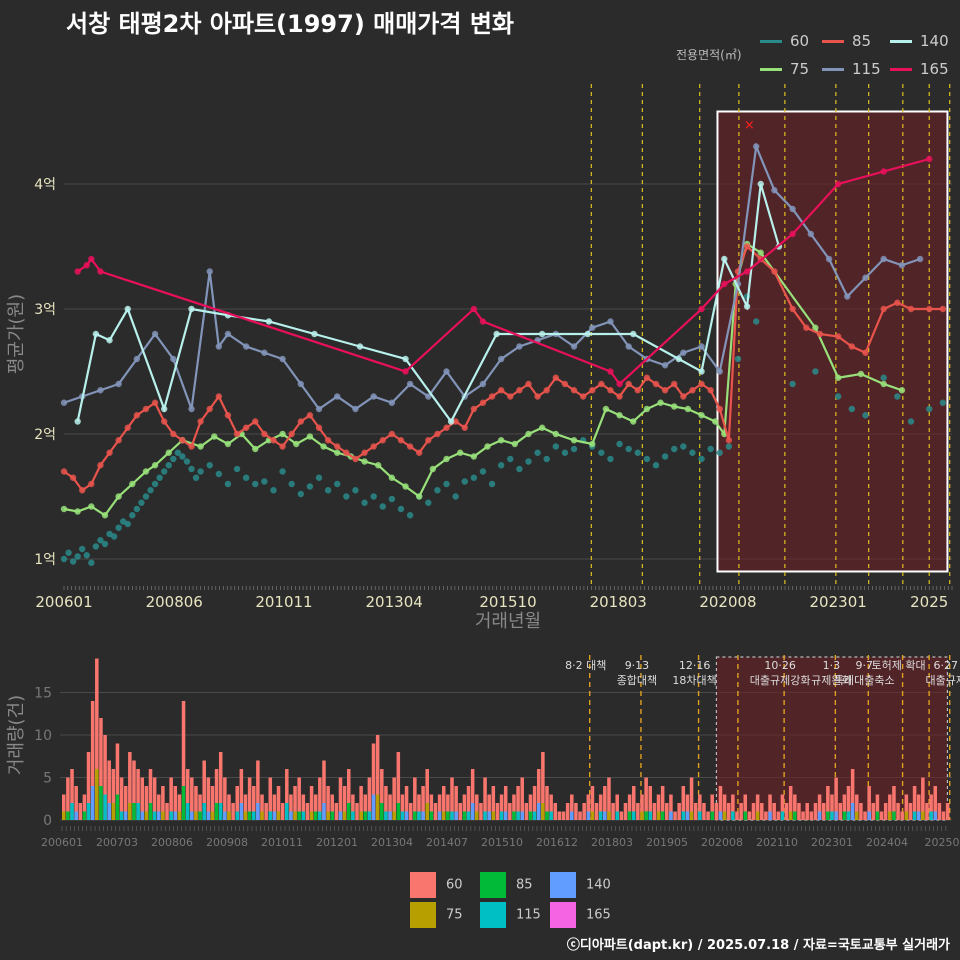 Image resolution: width=960 pixels, height=960 pixels. What do you see at coordinates (45, 310) in the screenshot?
I see `y-tick-label: 3억` at bounding box center [45, 310].